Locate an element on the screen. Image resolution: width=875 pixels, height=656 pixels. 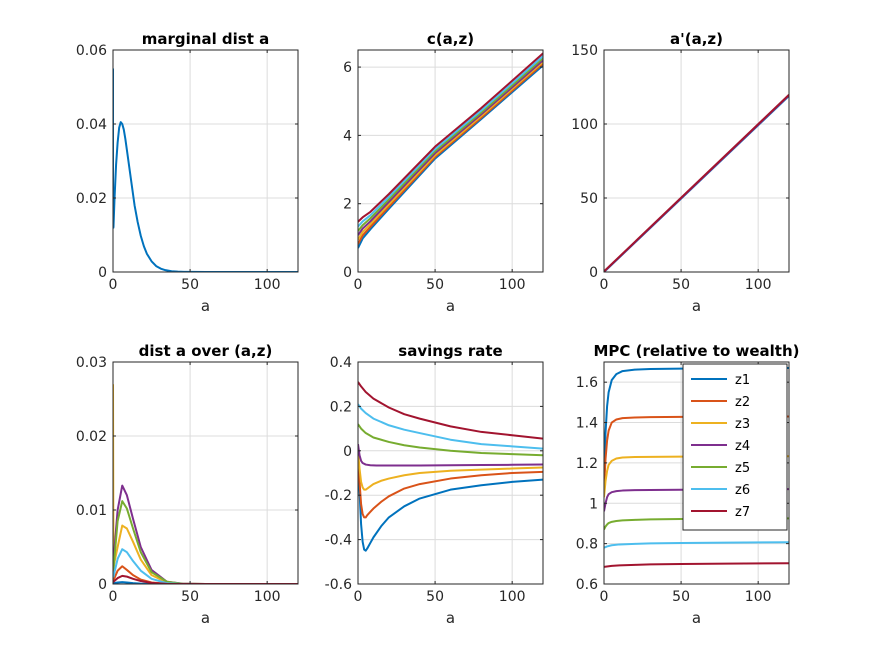
legend-box is located at coordinates (735, 447).